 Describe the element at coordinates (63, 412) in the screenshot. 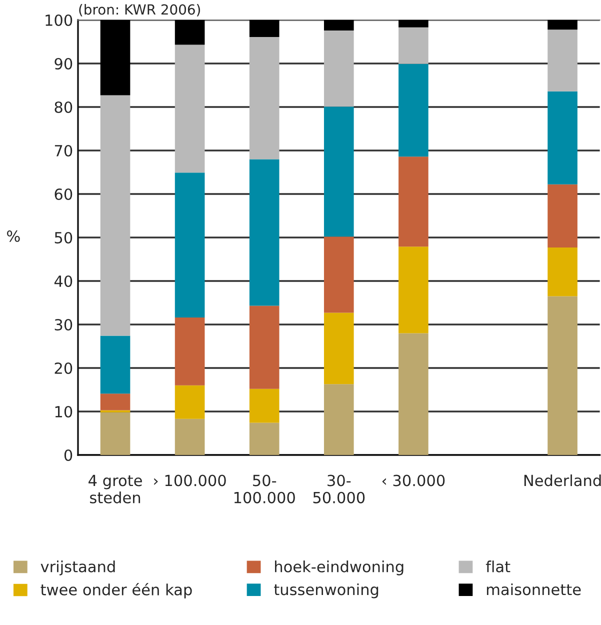

I see `y-tick-label: 10` at that location.